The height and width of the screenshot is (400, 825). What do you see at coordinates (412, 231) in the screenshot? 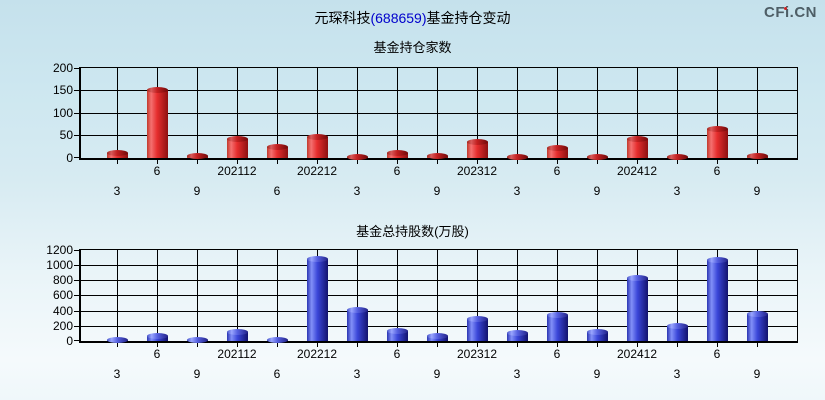
I see `fund-shares-chart-title: 基金总持股数(万股)` at bounding box center [412, 231].